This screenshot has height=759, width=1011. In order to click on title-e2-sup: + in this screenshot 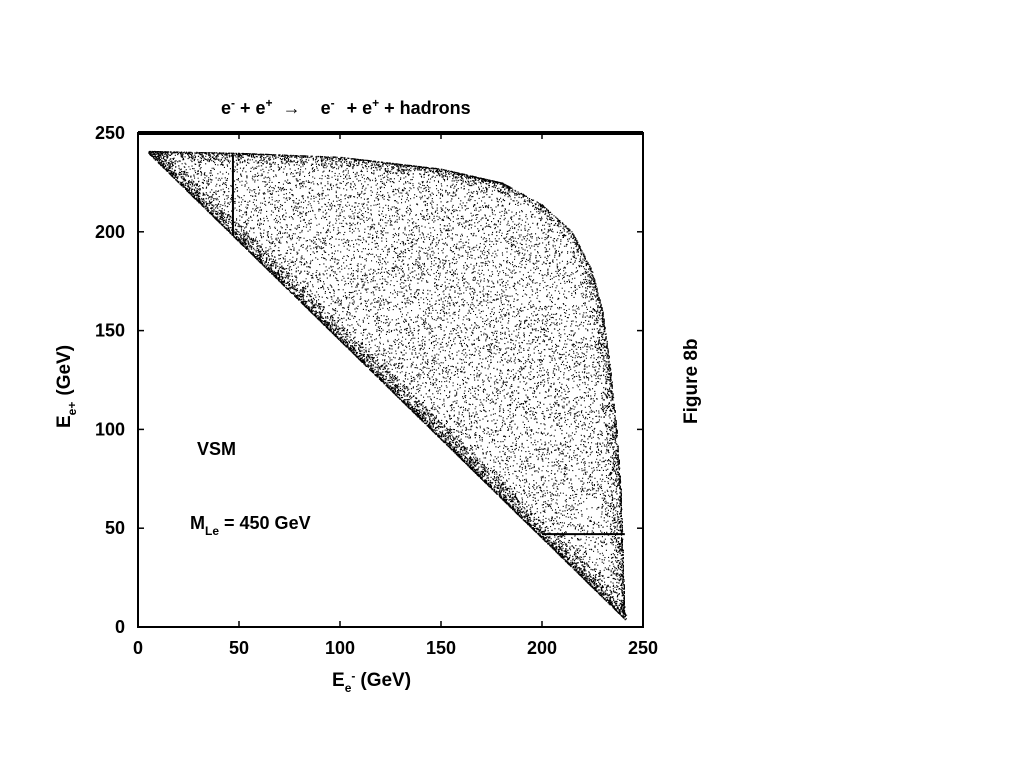, I will do `click(269, 103)`.